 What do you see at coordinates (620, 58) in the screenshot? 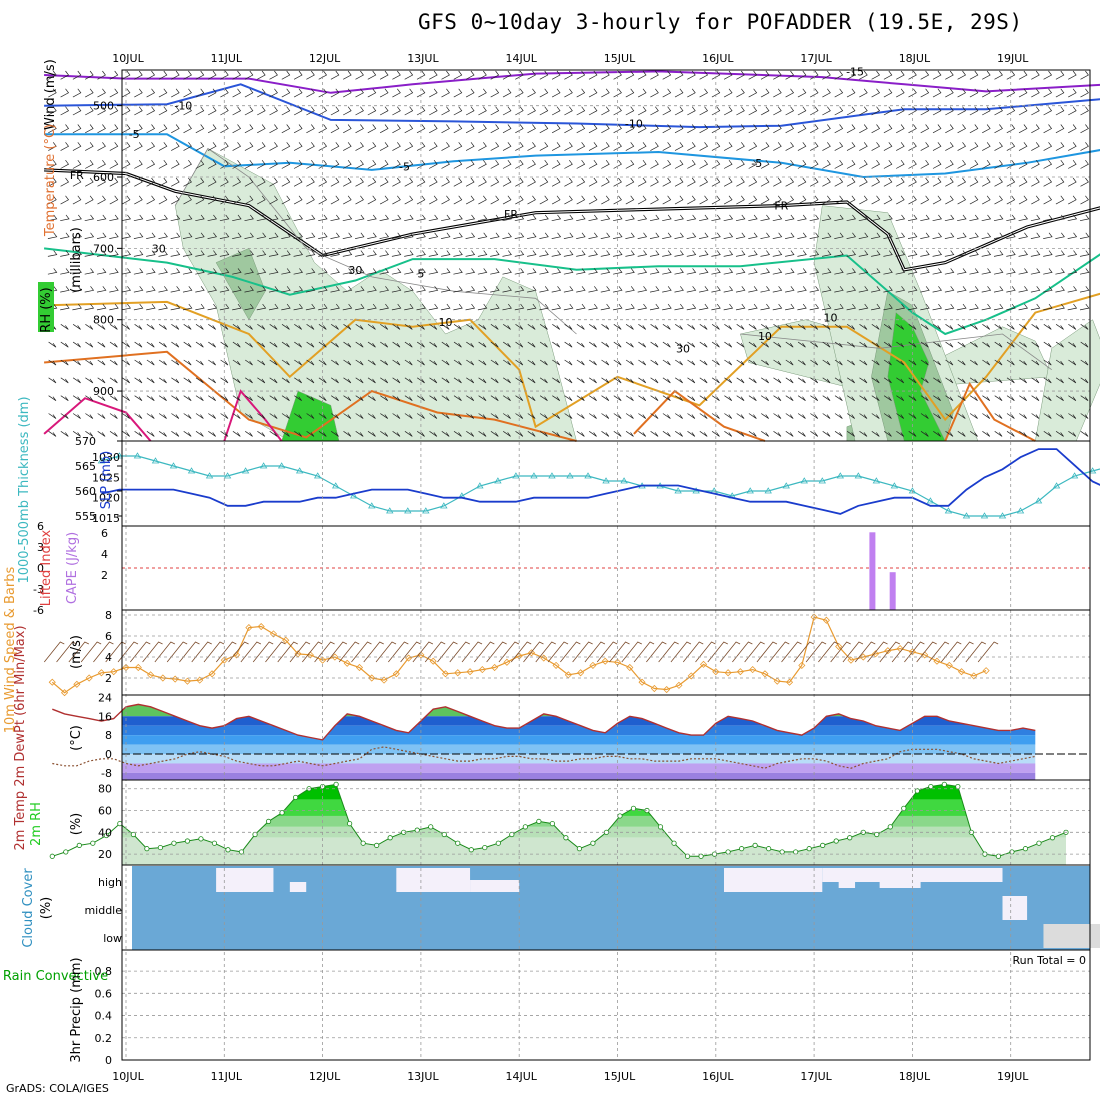
I see `x-tick-label-top: 15JUL` at bounding box center [620, 58].